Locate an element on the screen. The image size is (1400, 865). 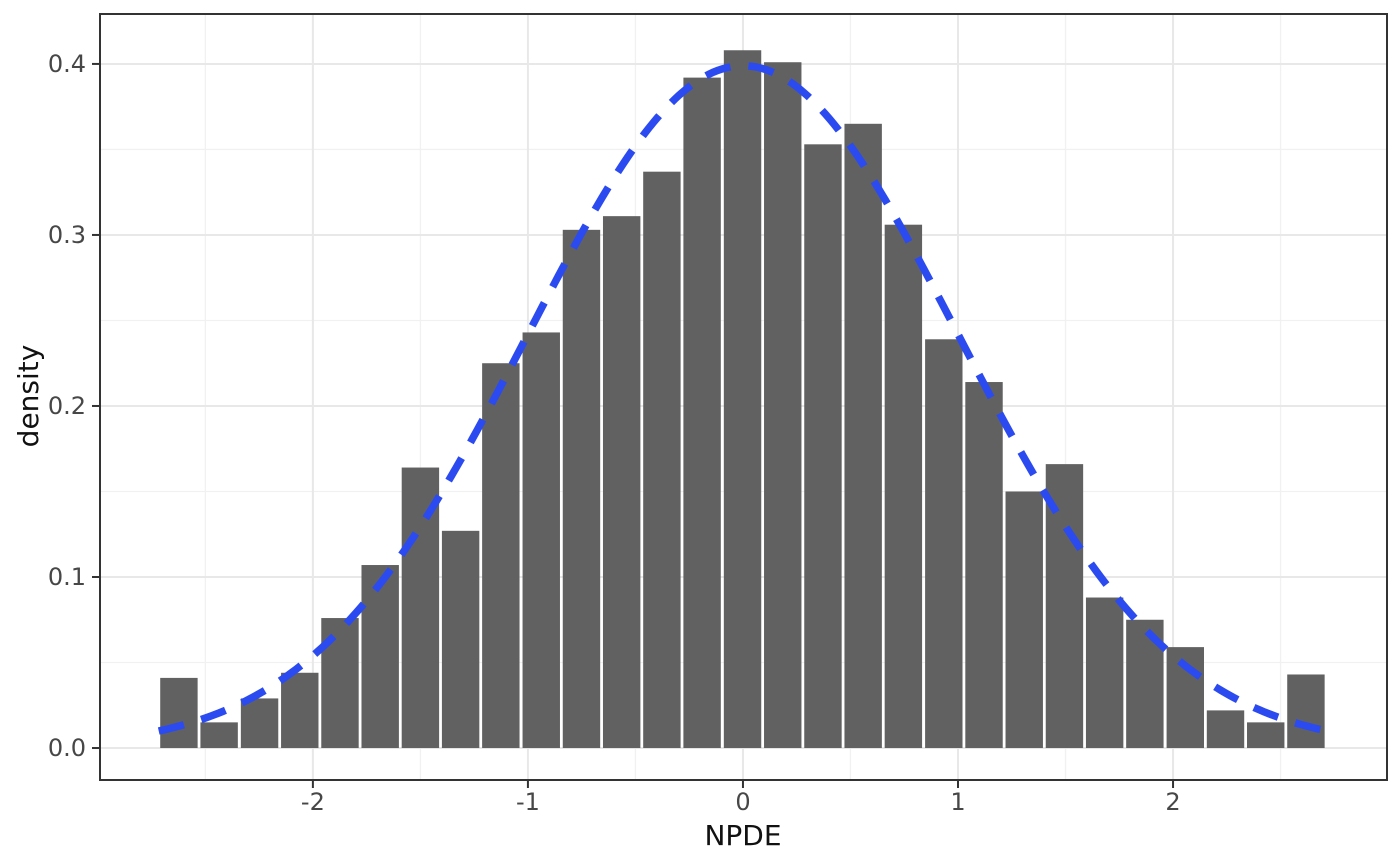
y-tick-label: 0.4 is located at coordinates (67, 64).